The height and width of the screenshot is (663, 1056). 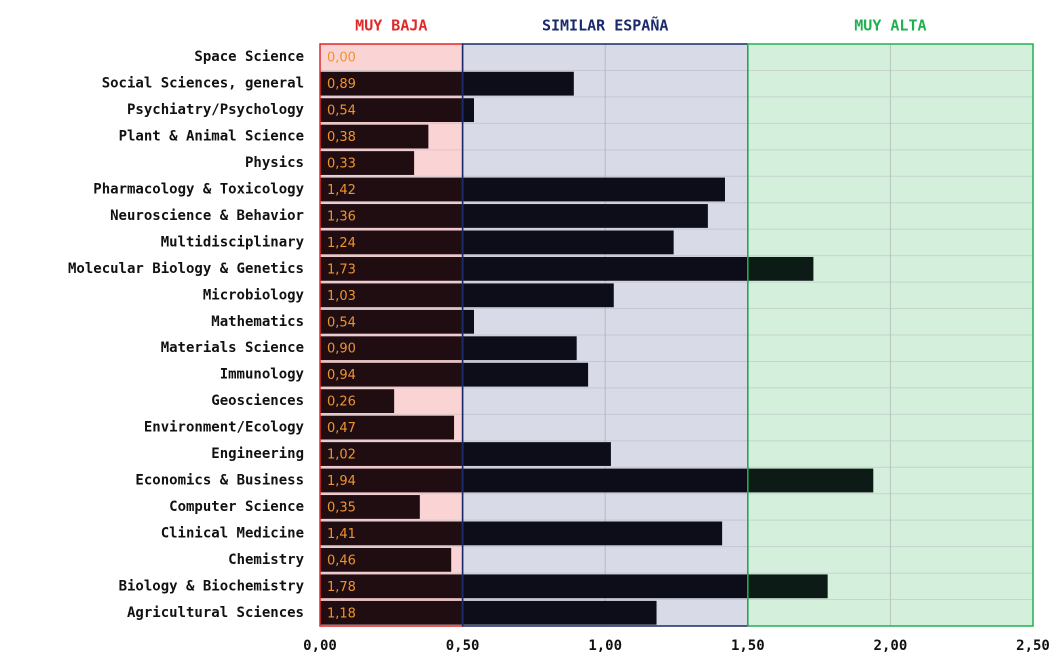 What do you see at coordinates (341, 137) in the screenshot?
I see `value-label: 0,38` at bounding box center [341, 137].